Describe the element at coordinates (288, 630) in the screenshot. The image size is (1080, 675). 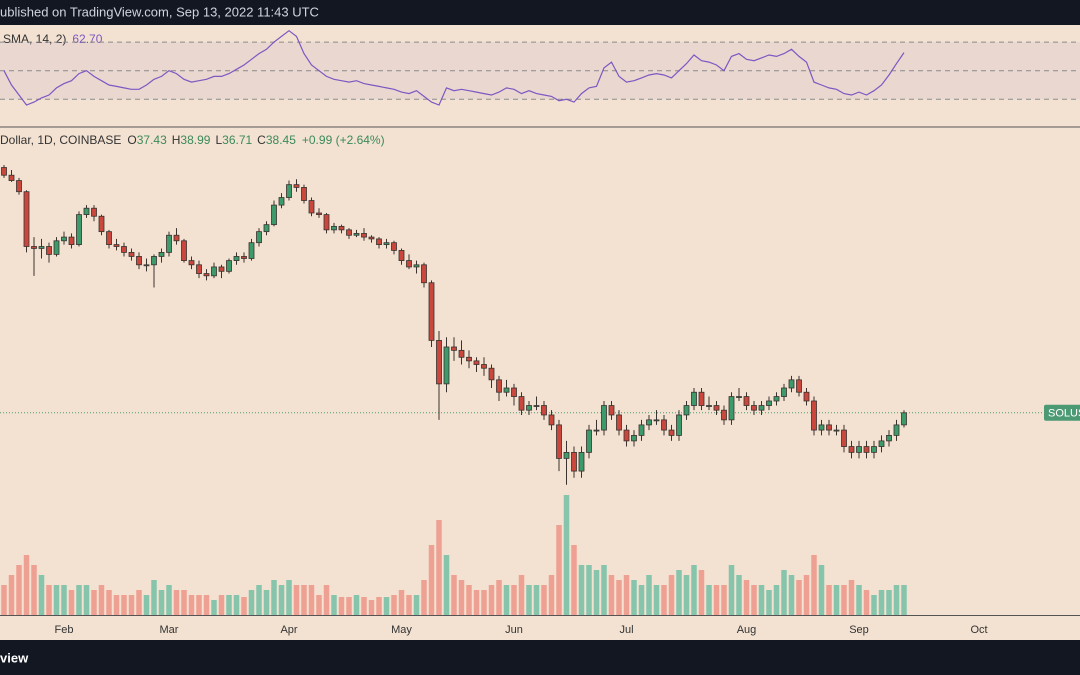
I see `x-tick-label: Apr` at that location.